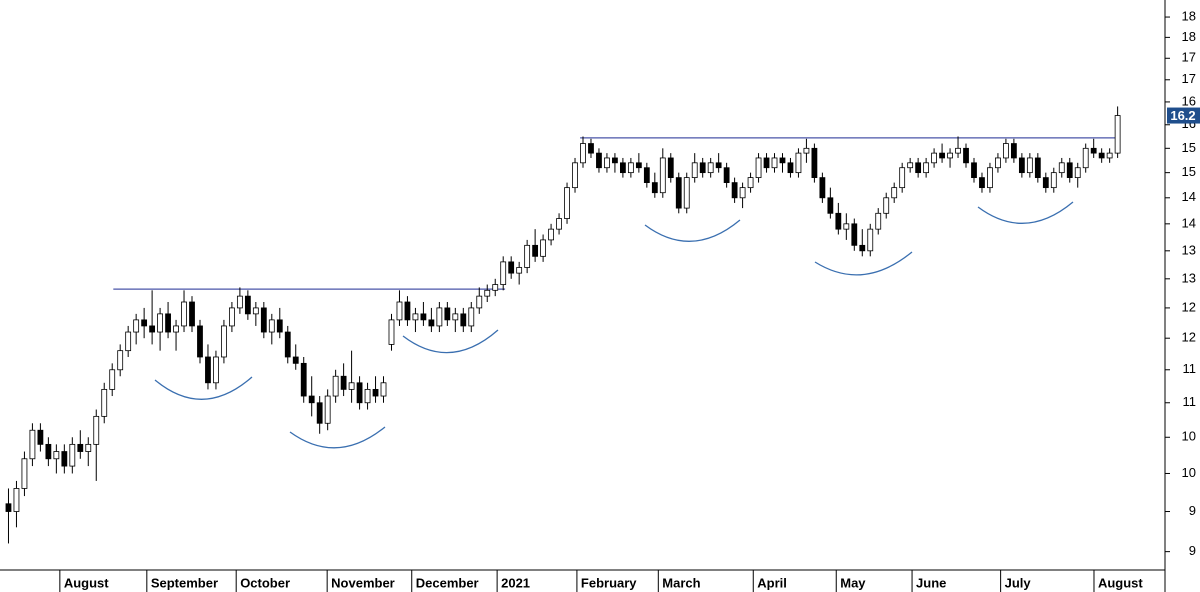 This screenshot has height=592, width=1200. What do you see at coordinates (1120, 582) in the screenshot?
I see `x-tick-label: August` at bounding box center [1120, 582].